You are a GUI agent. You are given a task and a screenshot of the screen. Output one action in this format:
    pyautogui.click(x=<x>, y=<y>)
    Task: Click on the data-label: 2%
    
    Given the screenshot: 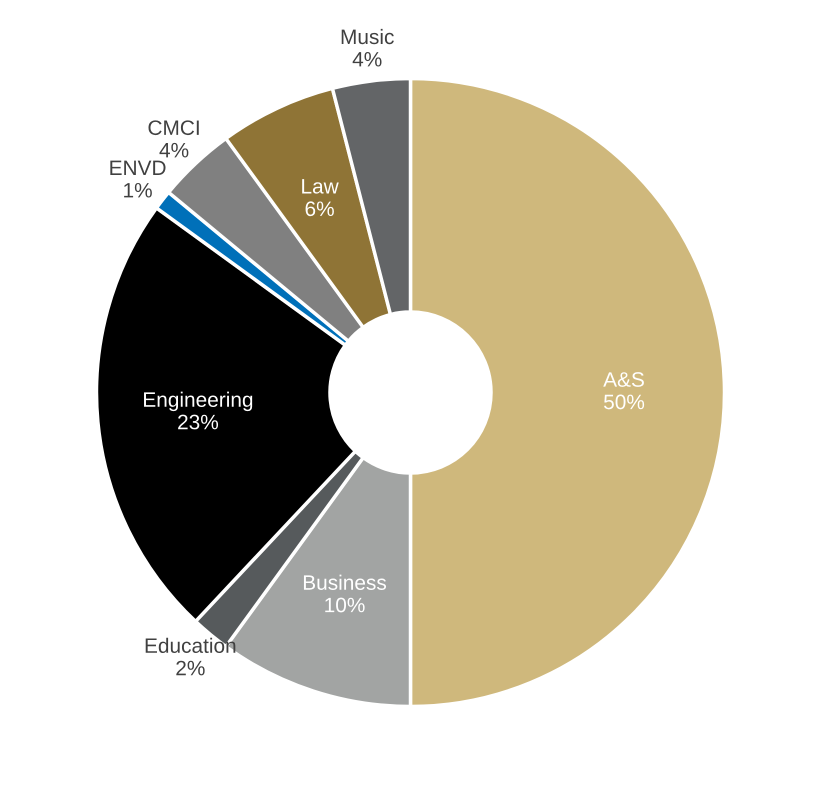 What is the action you would take?
    pyautogui.click(x=190, y=668)
    